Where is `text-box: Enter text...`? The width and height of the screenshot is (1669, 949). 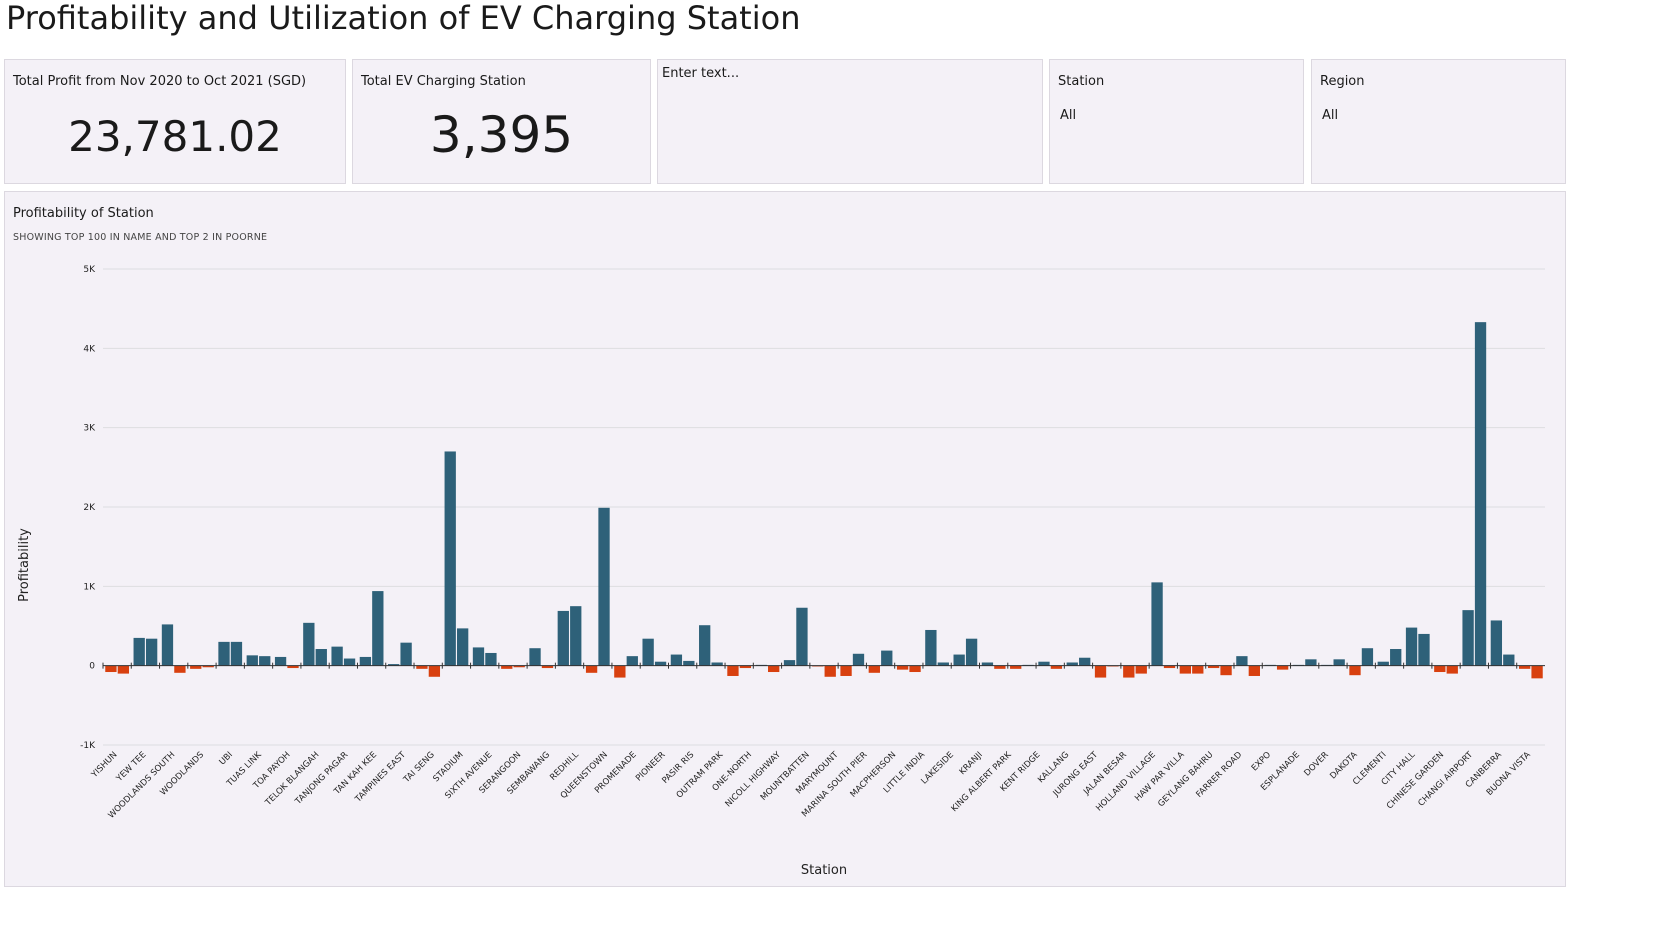 text-box: Enter text... is located at coordinates (850, 121).